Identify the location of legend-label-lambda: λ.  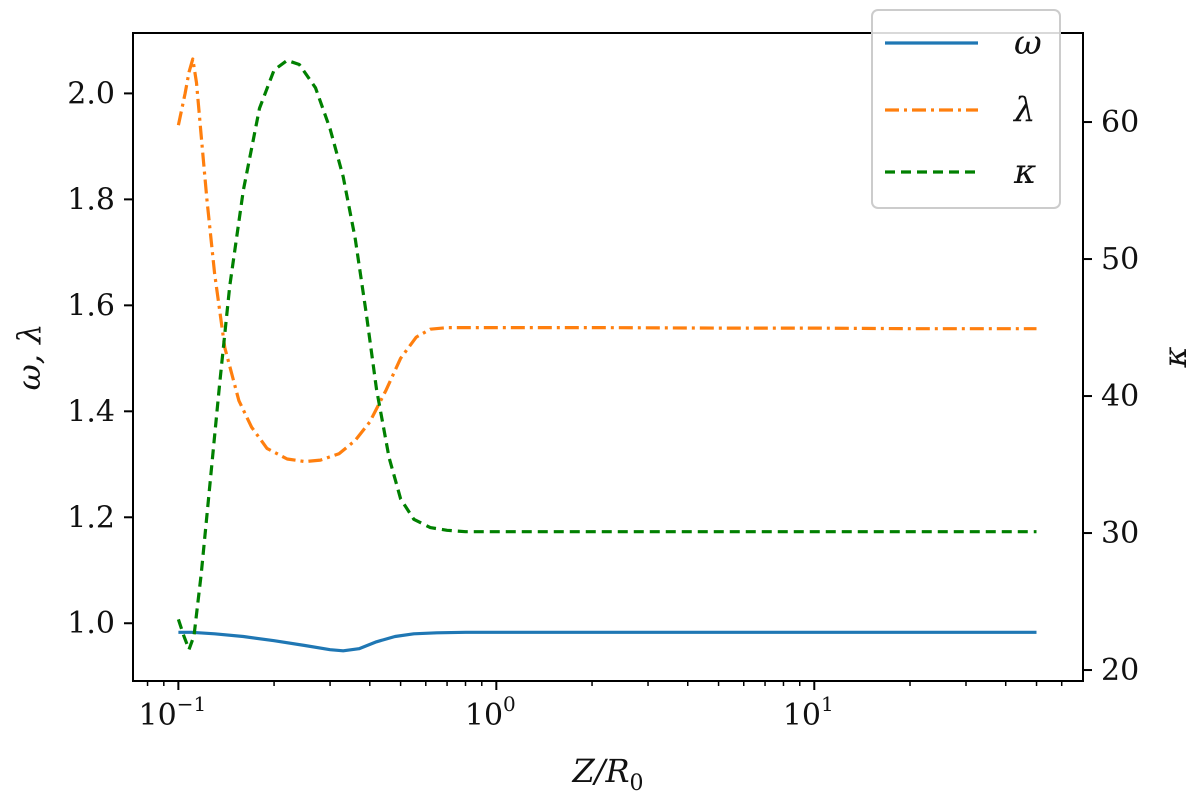
(1024, 110).